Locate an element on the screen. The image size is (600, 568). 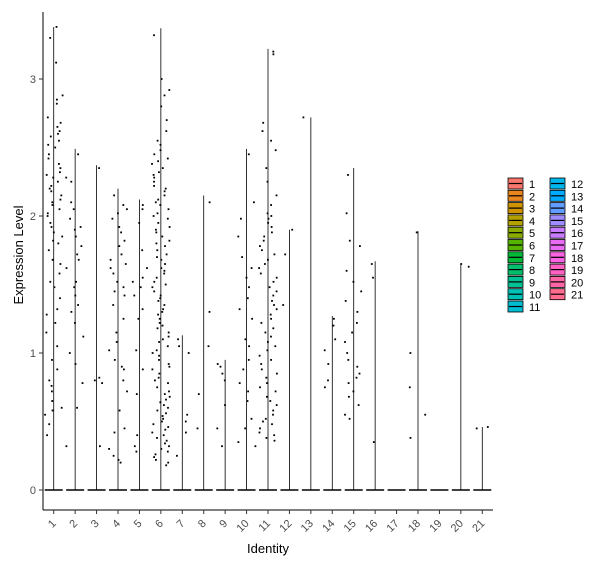
y-tick-label-1: 1 is located at coordinates (33, 354).